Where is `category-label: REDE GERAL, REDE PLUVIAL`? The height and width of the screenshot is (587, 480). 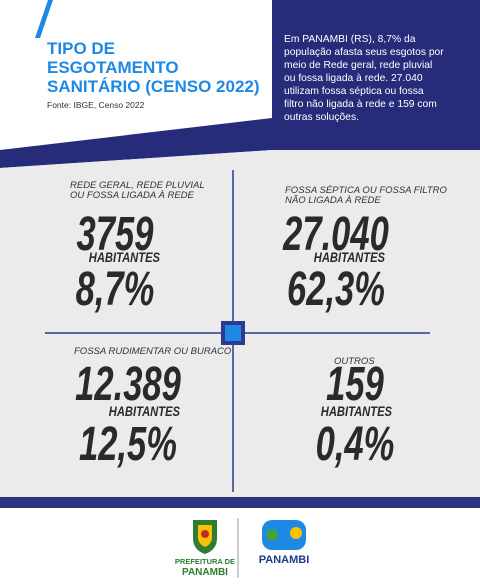
category-label: REDE GERAL, REDE PLUVIAL is located at coordinates (137, 185).